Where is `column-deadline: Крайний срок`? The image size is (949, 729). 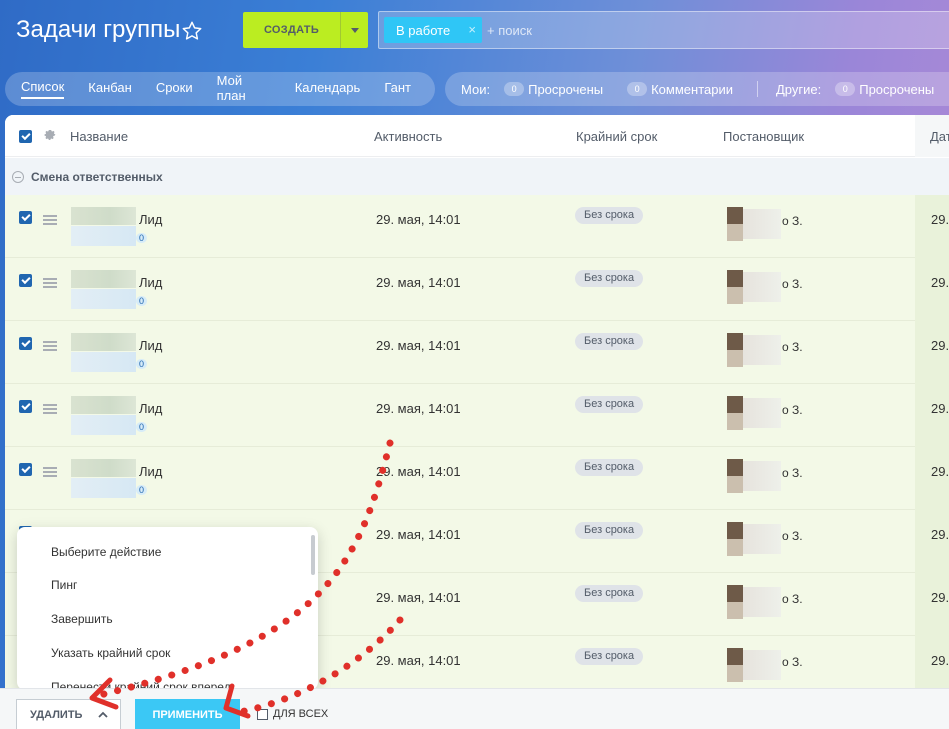
column-deadline: Крайний срок is located at coordinates (617, 136).